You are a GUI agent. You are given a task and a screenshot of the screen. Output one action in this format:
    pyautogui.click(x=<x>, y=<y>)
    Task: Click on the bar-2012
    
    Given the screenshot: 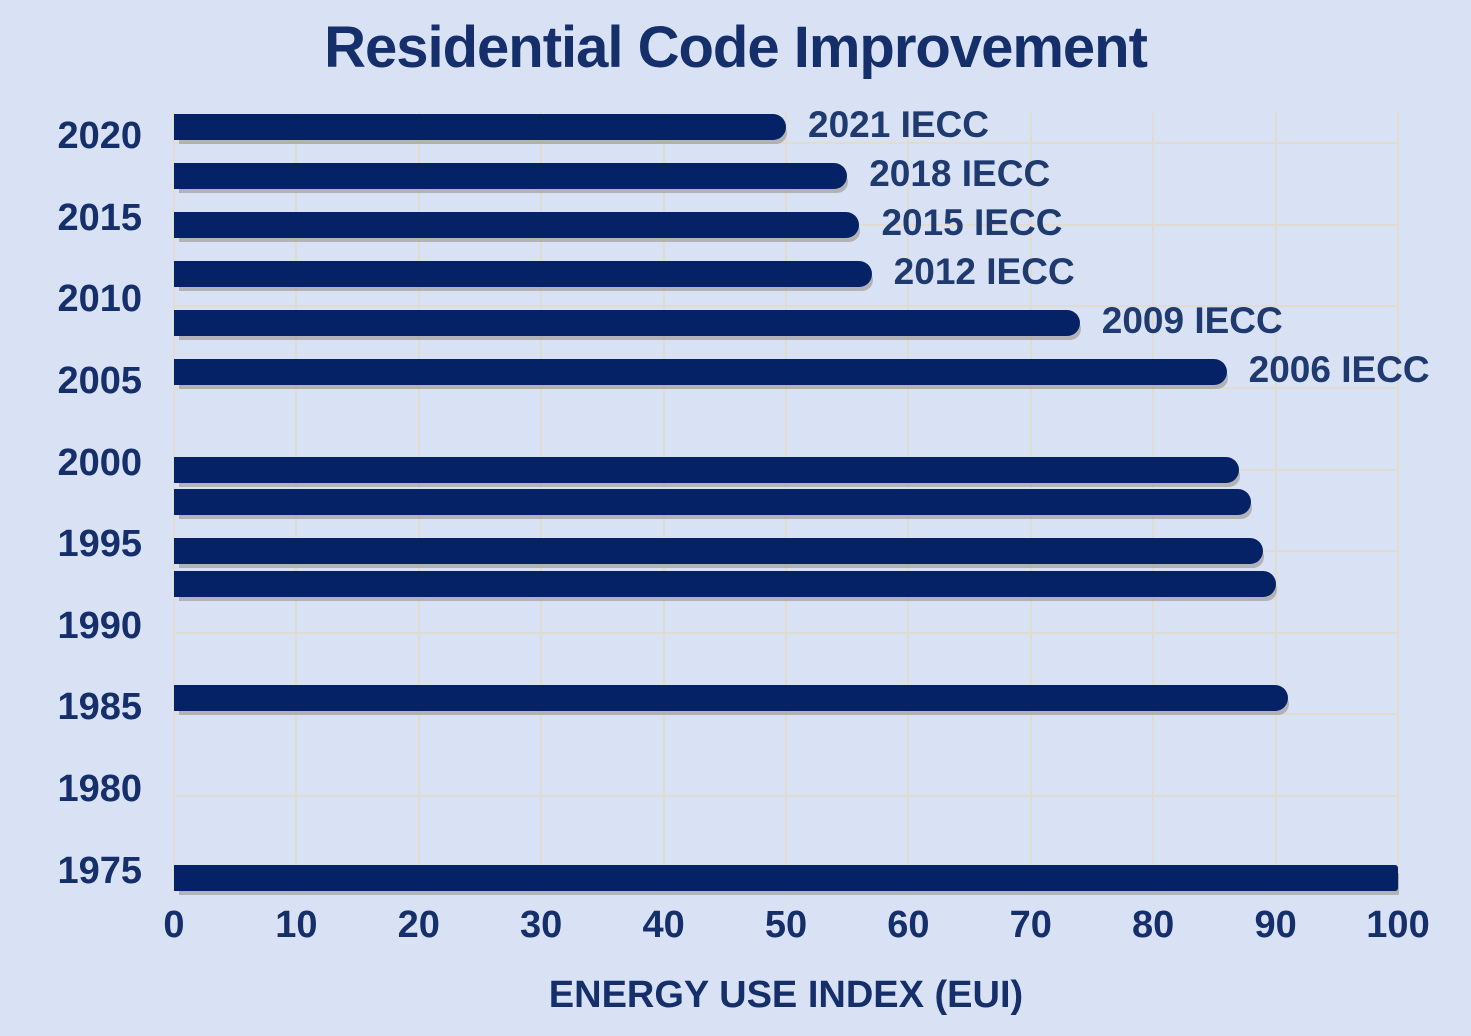 What is the action you would take?
    pyautogui.click(x=523, y=273)
    